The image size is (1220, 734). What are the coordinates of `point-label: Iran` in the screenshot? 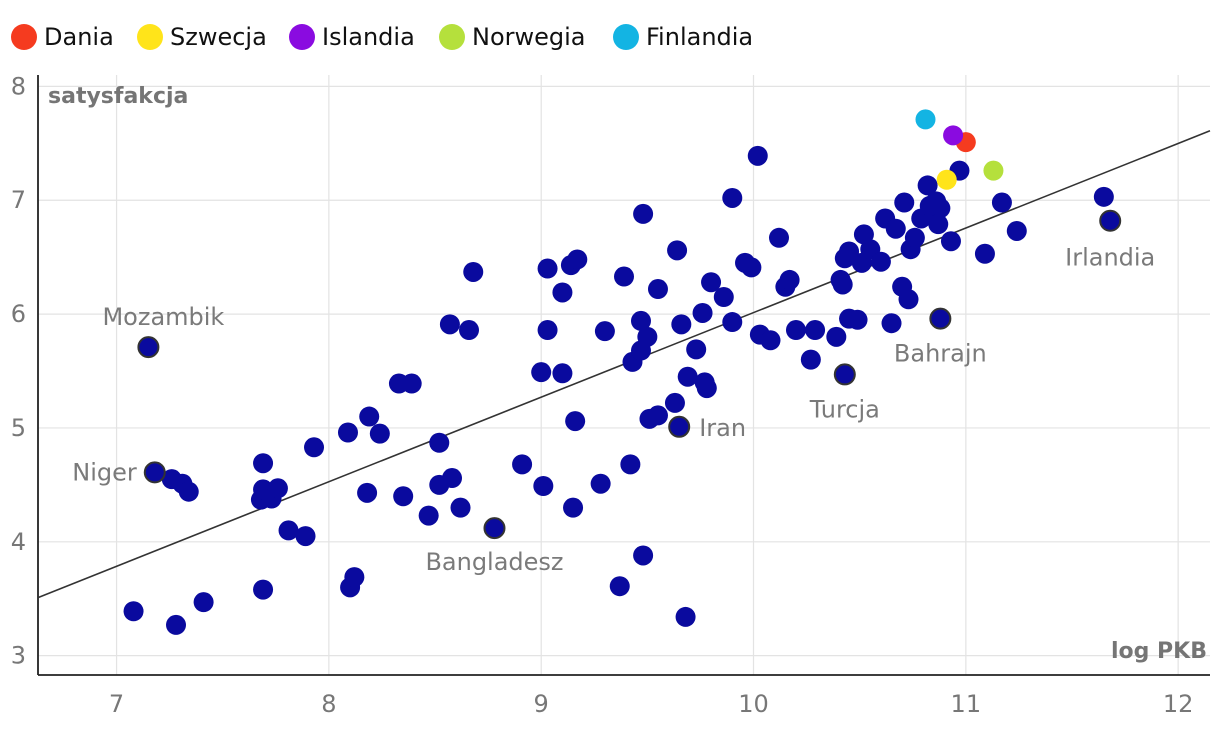 It's located at (722, 428).